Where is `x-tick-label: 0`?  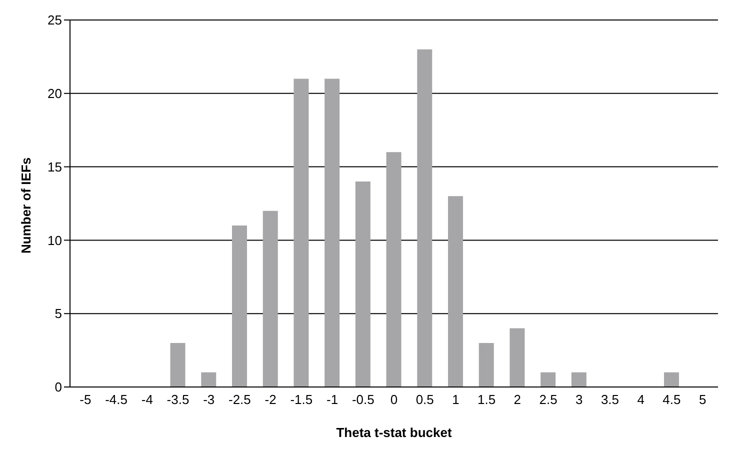 x-tick-label: 0 is located at coordinates (394, 400).